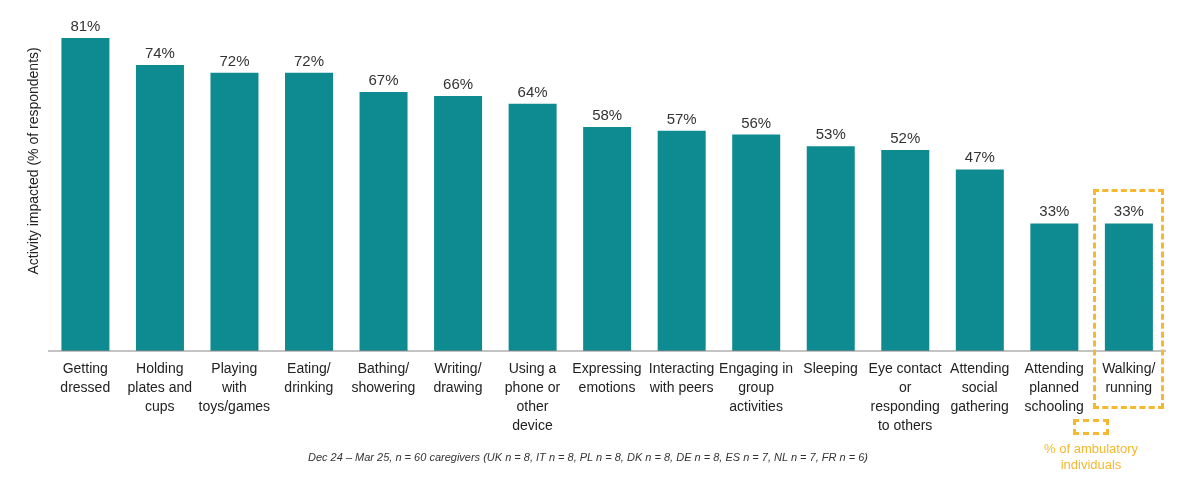 The height and width of the screenshot is (489, 1184). I want to click on x-tick-label: Interacting with peers, so click(681, 377).